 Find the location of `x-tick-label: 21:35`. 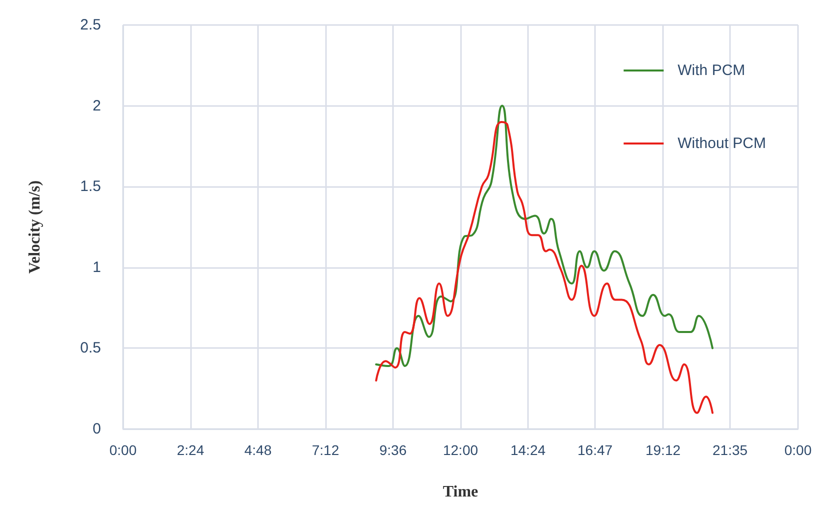

x-tick-label: 21:35 is located at coordinates (730, 450).